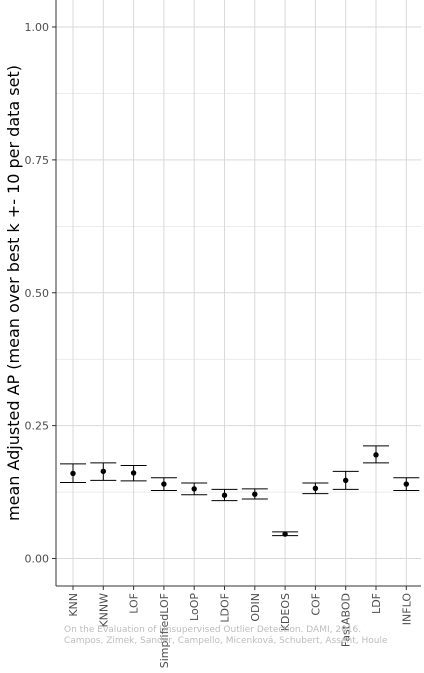 Image resolution: width=424 pixels, height=673 pixels. What do you see at coordinates (37, 559) in the screenshot?
I see `y-tick-label: 0.00` at bounding box center [37, 559].